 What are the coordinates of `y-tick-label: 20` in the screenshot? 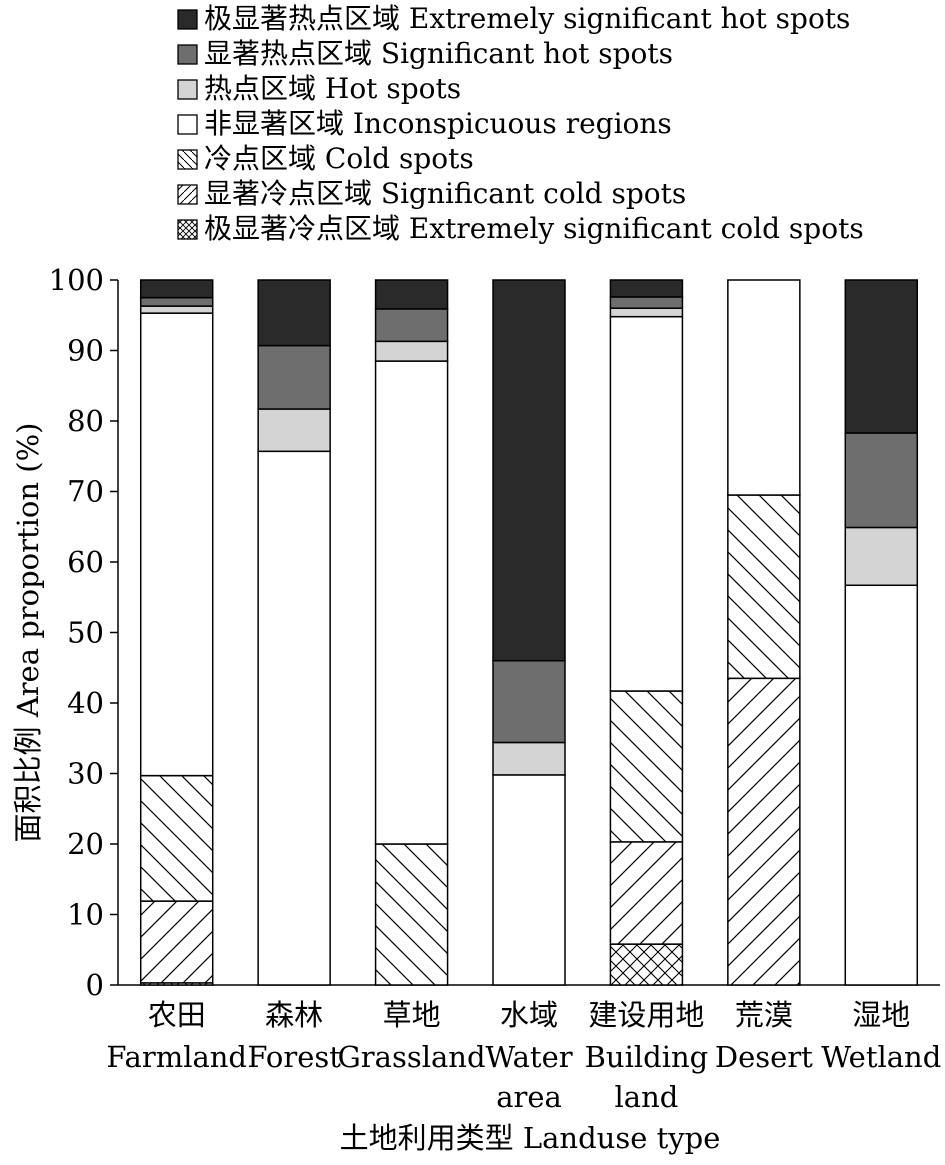 It's located at (85, 844).